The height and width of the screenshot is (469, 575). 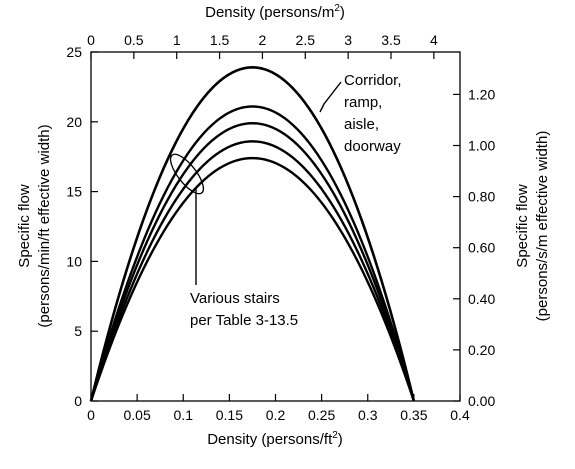 What do you see at coordinates (137, 415) in the screenshot?
I see `x-tick-bottom-label: 0.05` at bounding box center [137, 415].